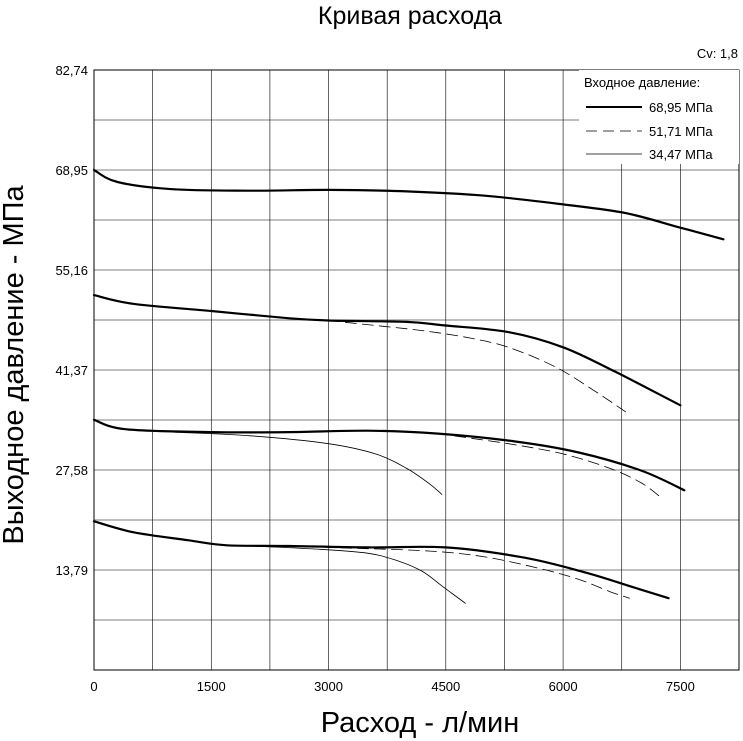 The height and width of the screenshot is (741, 743). Describe the element at coordinates (71, 320) in the screenshot. I see `y-tick-labels: 13,79 27,58 41,37 55,16 68,95 82,74` at that location.